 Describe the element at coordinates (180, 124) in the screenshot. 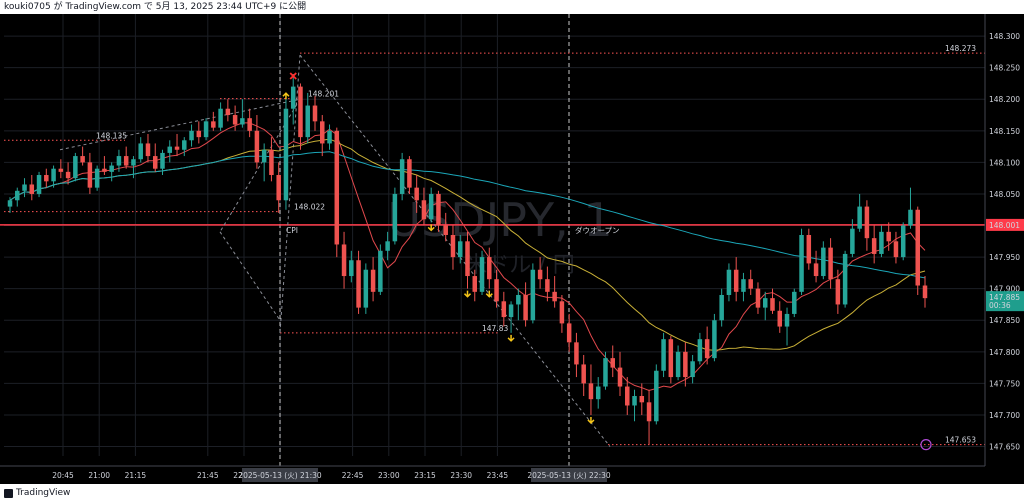

I see `pattern-line` at that location.